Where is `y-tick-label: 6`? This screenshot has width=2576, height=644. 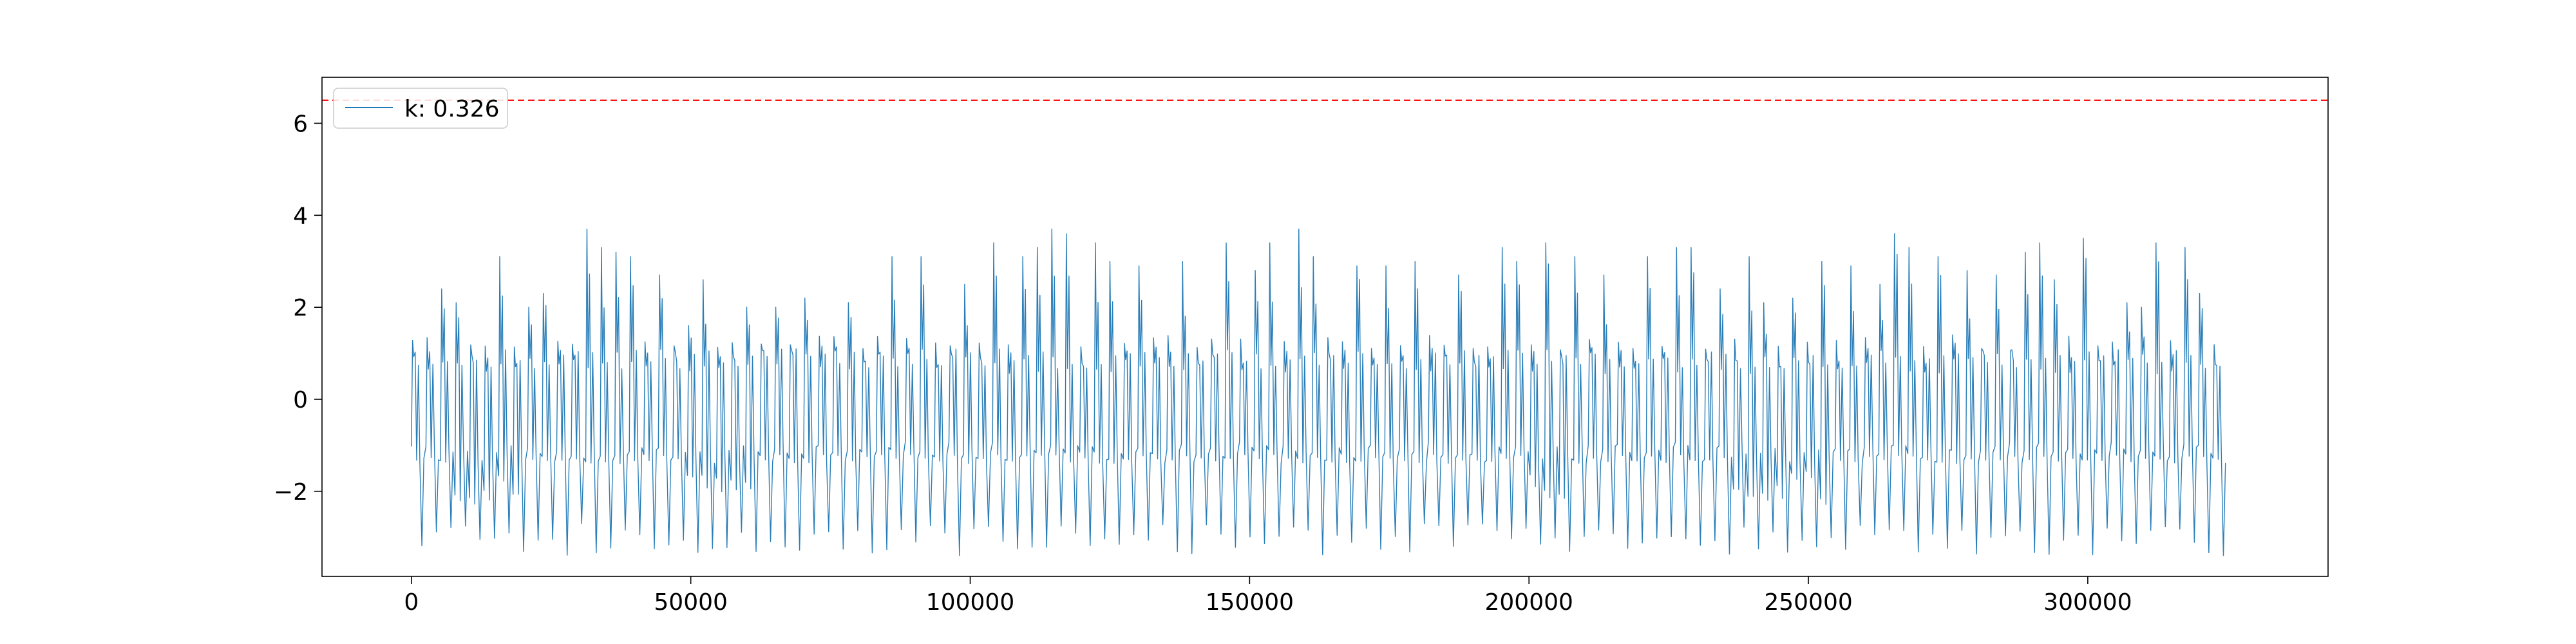 y-tick-label: 6 is located at coordinates (301, 124).